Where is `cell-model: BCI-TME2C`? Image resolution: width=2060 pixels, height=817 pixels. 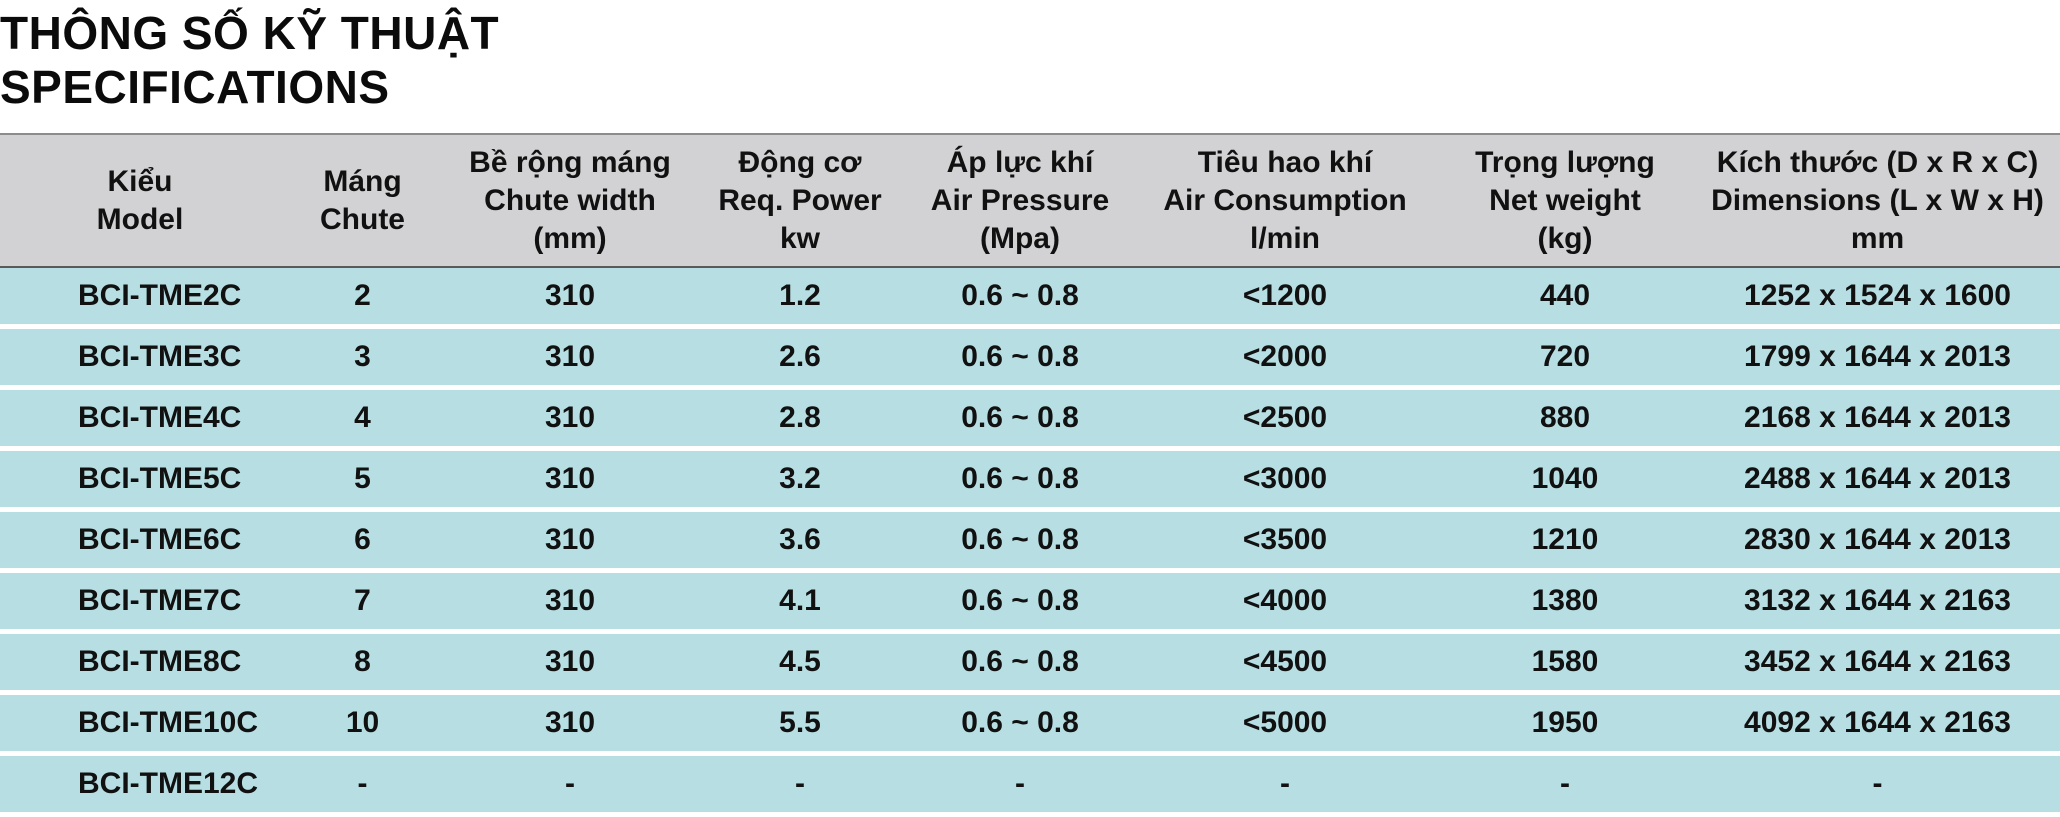 cell-model: BCI-TME2C is located at coordinates (140, 298).